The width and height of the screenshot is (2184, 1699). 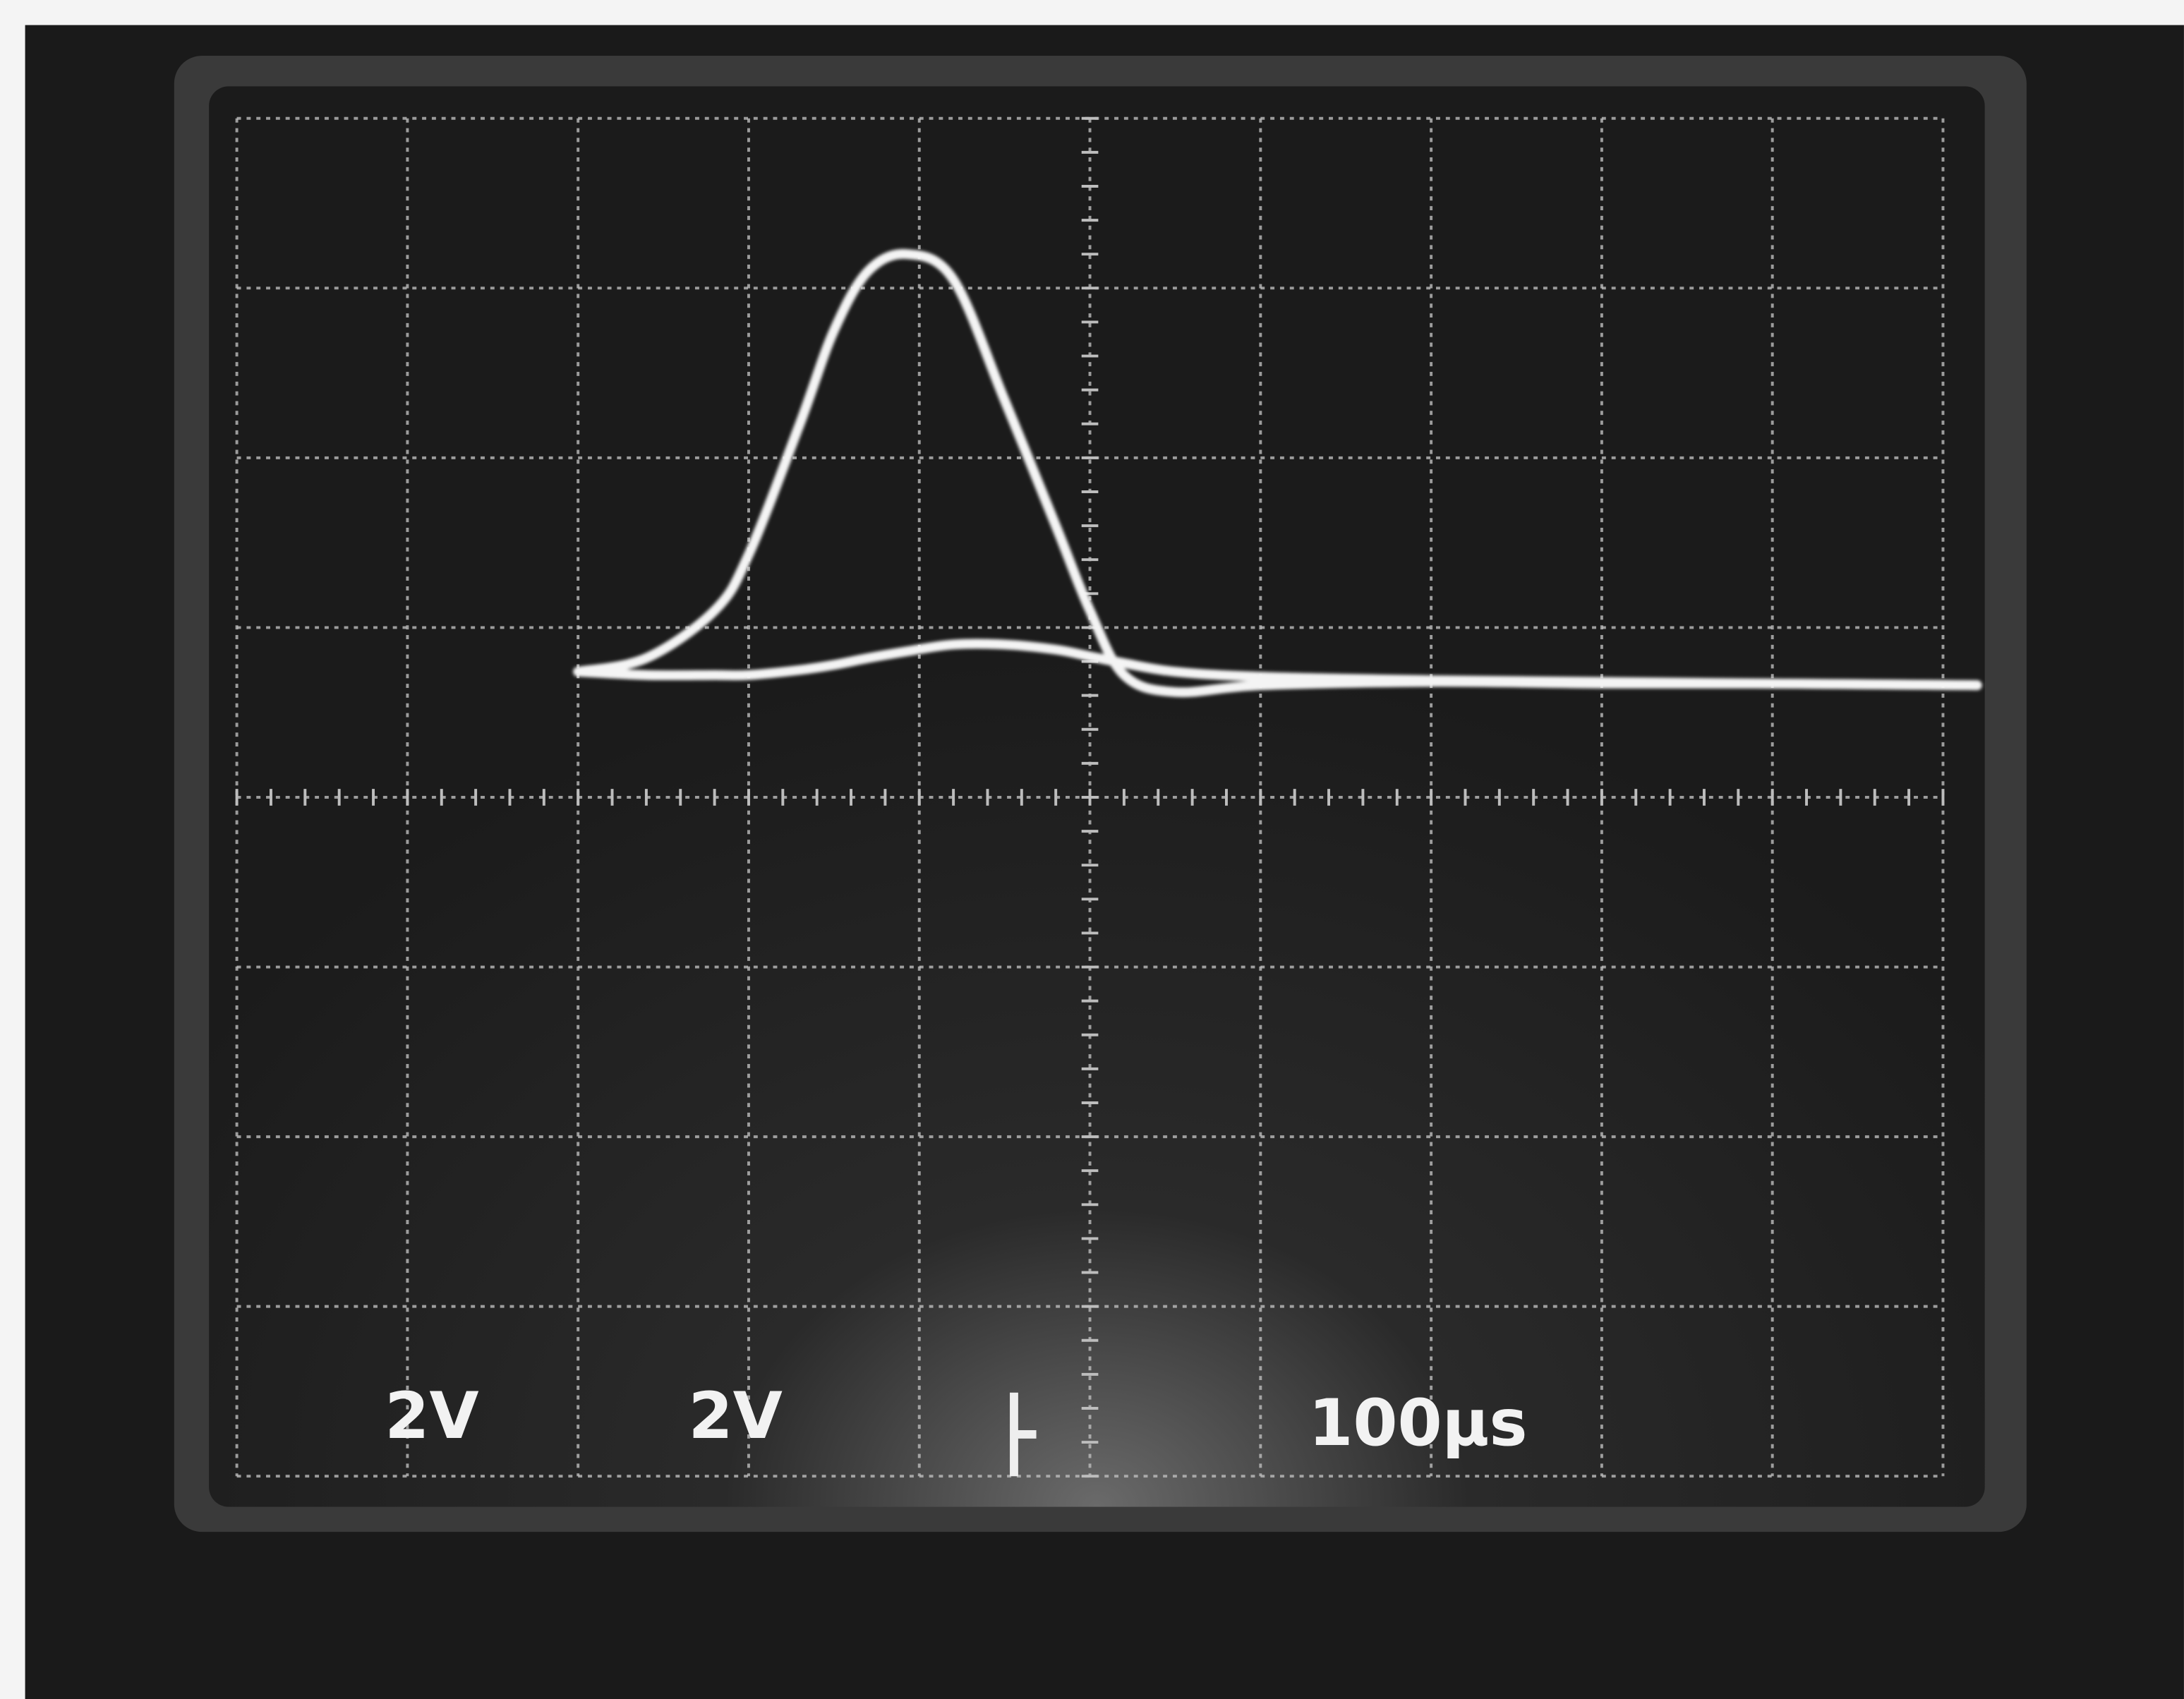 I want to click on timebase: 100µs, so click(x=1417, y=1423).